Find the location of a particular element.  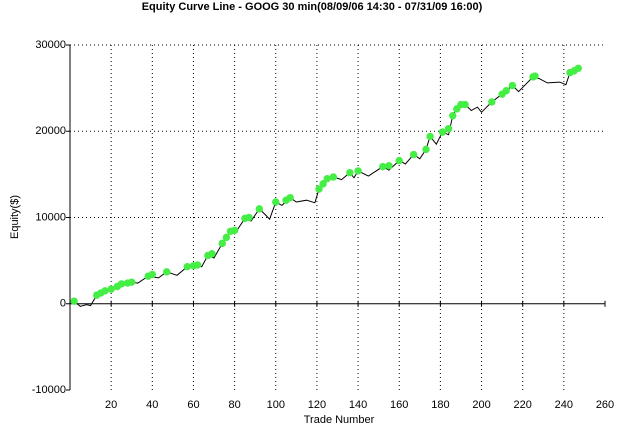

x-tick-label: 260 is located at coordinates (605, 405).